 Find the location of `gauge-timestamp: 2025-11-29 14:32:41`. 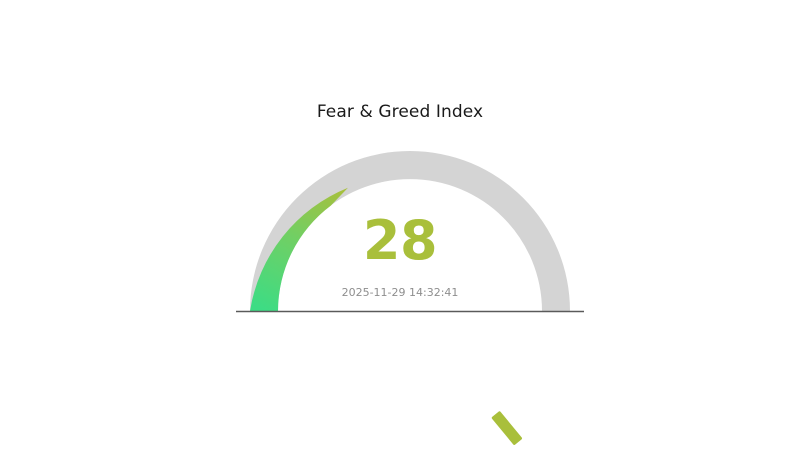

gauge-timestamp: 2025-11-29 14:32:41 is located at coordinates (400, 292).